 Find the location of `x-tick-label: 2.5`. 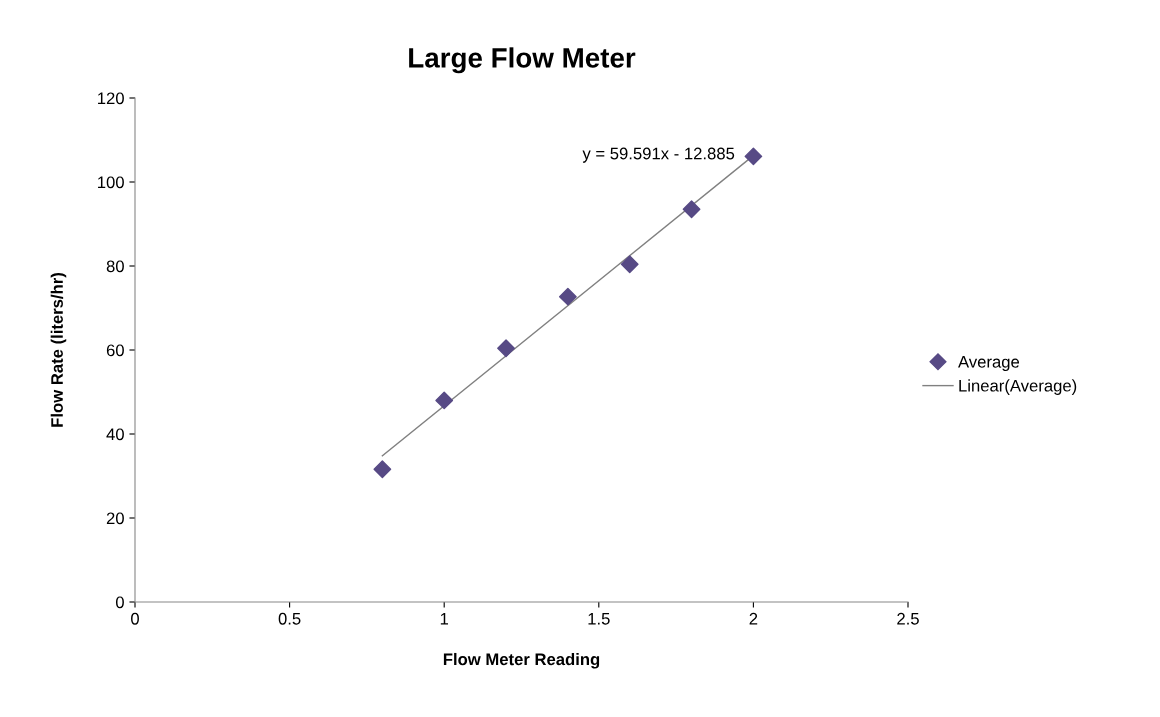

x-tick-label: 2.5 is located at coordinates (908, 618).